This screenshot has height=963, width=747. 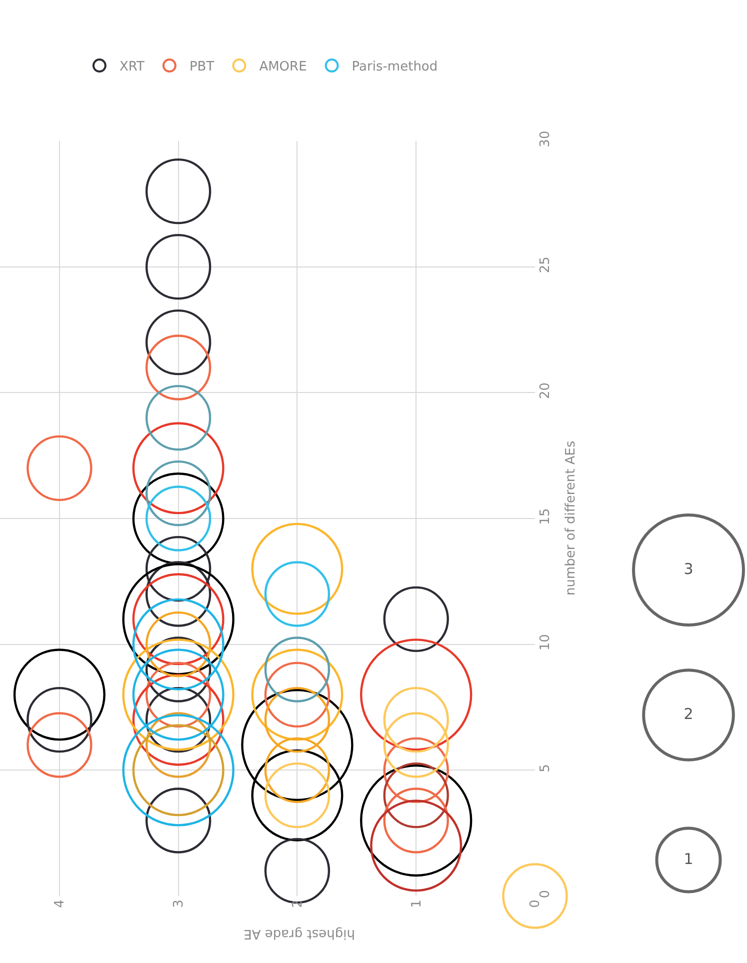 I want to click on x-tick-label: 3, so click(x=179, y=904).